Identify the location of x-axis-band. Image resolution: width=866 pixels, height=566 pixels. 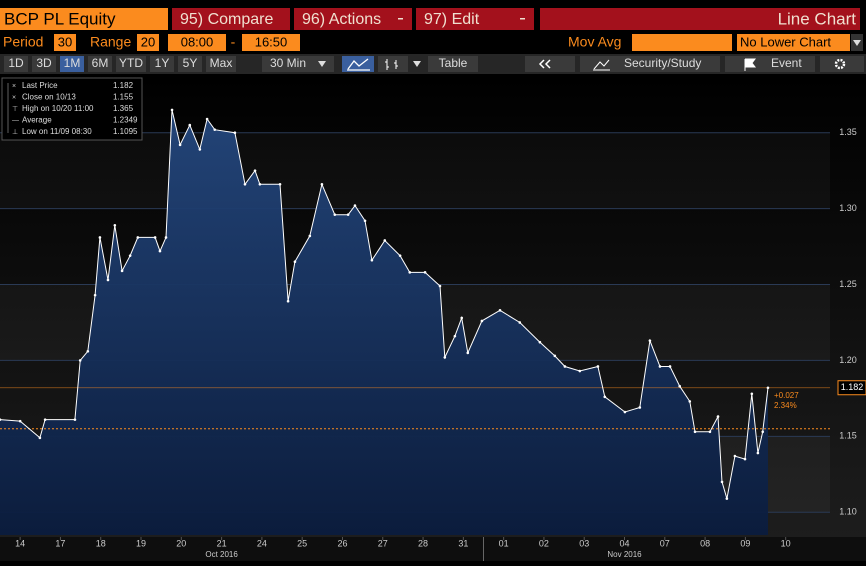
(433, 549).